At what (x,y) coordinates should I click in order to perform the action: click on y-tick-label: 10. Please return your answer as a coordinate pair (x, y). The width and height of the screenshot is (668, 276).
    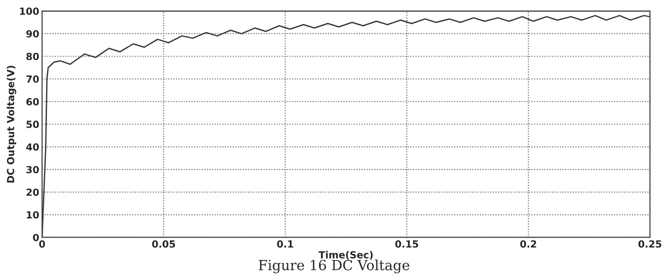
    Looking at the image, I should click on (32, 215).